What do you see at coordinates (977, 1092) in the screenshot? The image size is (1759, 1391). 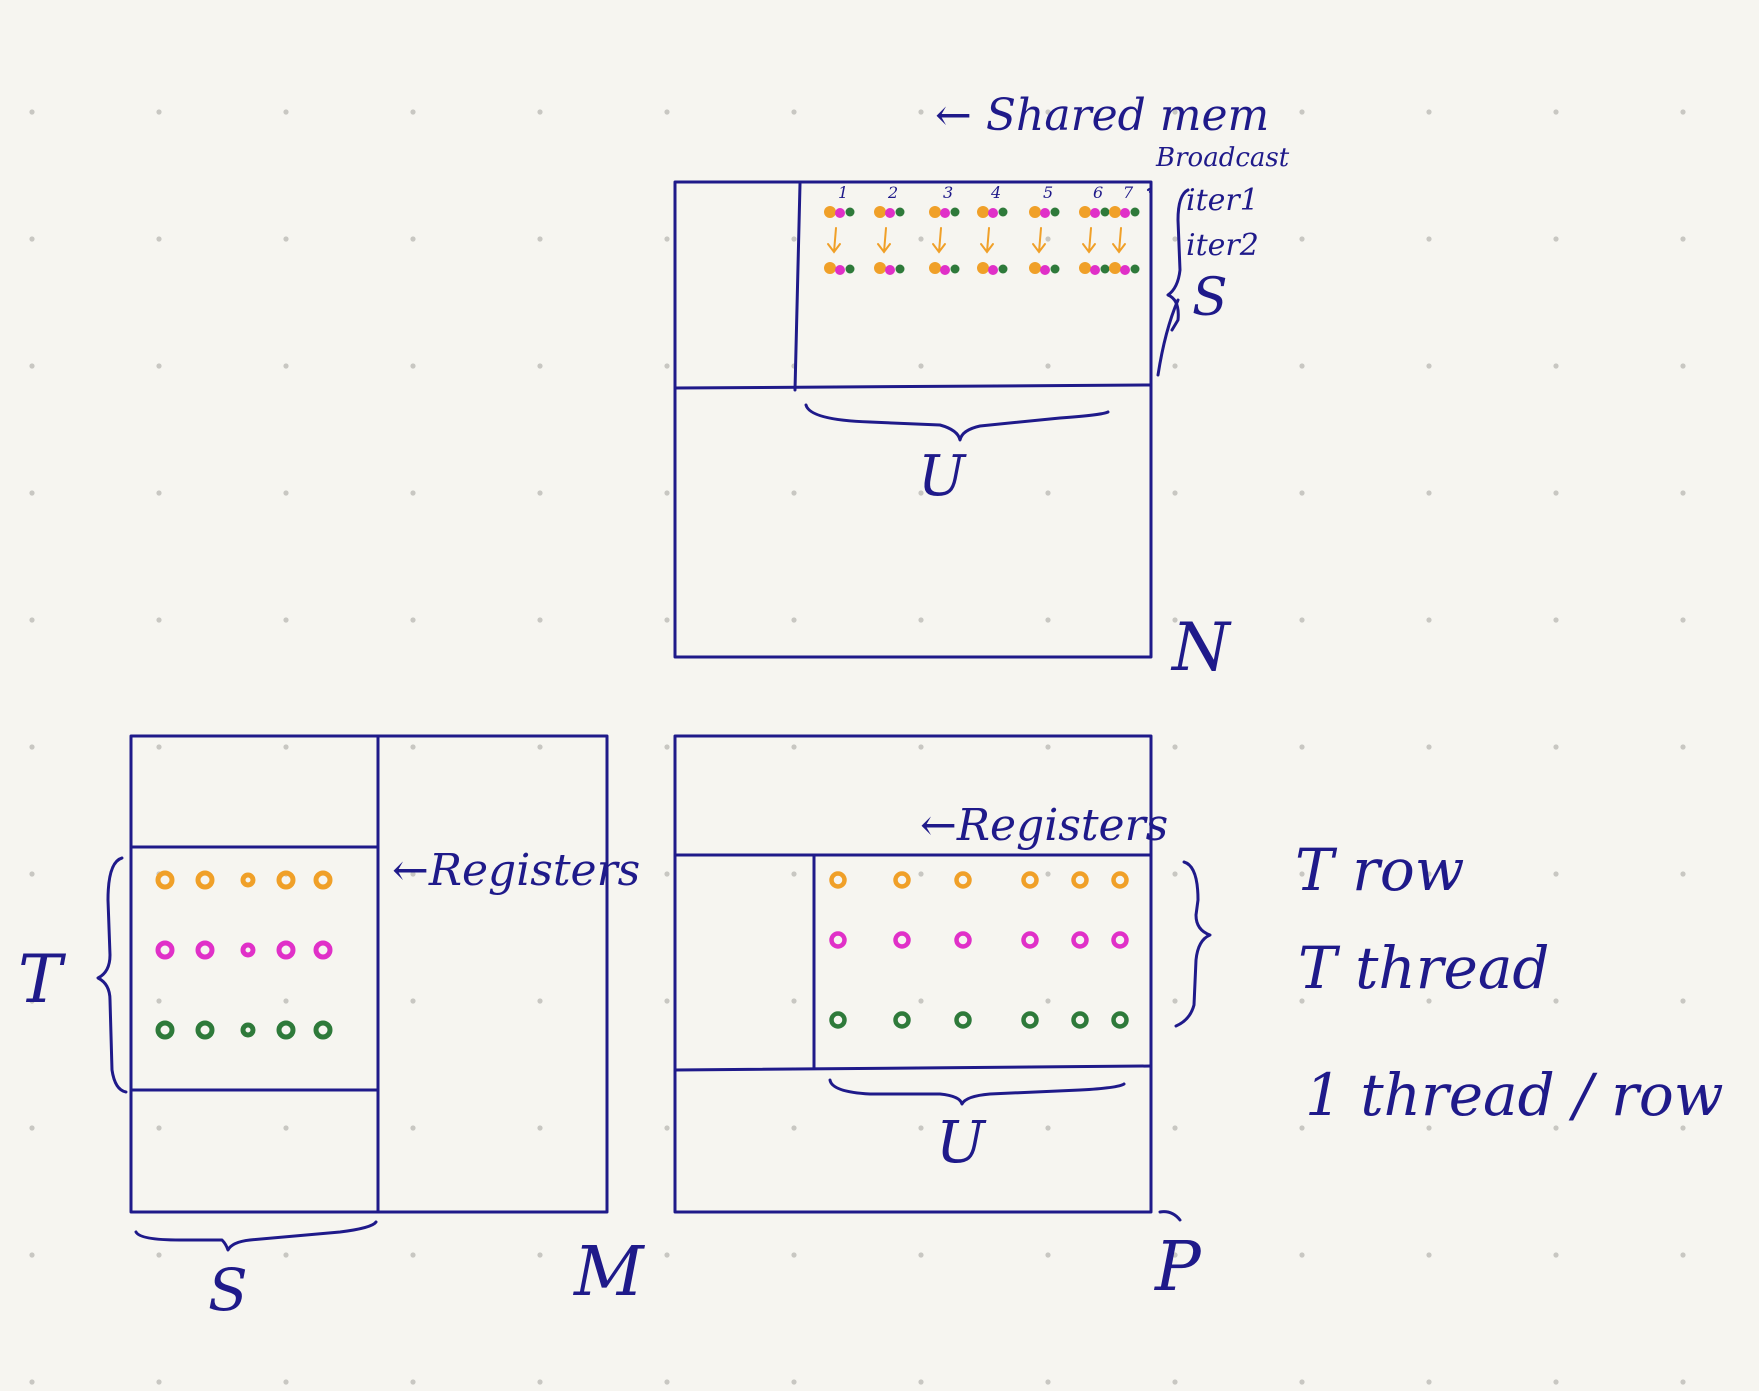 I see `right-u-brace` at bounding box center [977, 1092].